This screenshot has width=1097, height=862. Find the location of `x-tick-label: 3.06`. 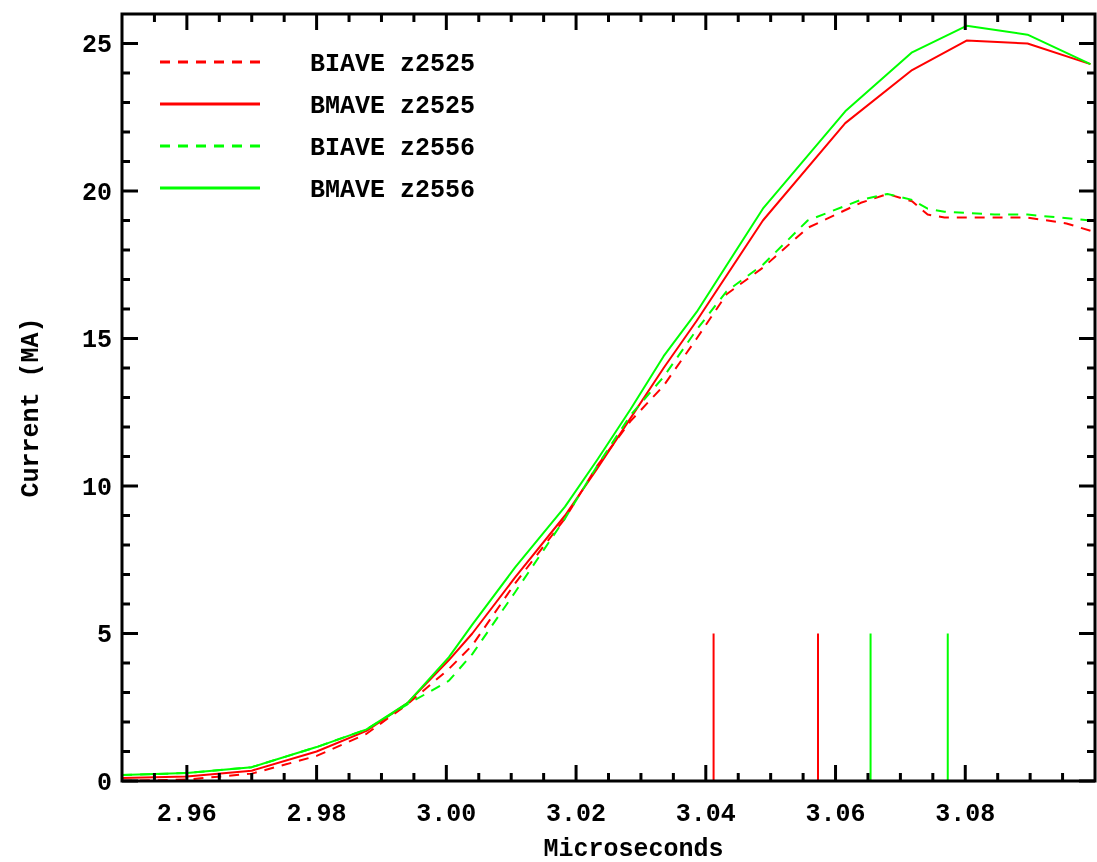

x-tick-label: 3.06 is located at coordinates (835, 814).